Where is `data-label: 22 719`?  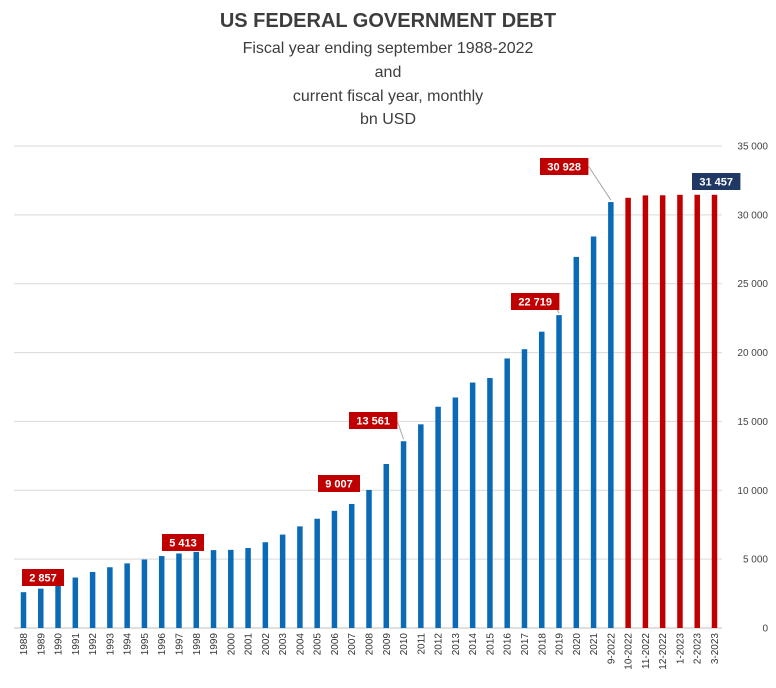
data-label: 22 719 is located at coordinates (535, 303).